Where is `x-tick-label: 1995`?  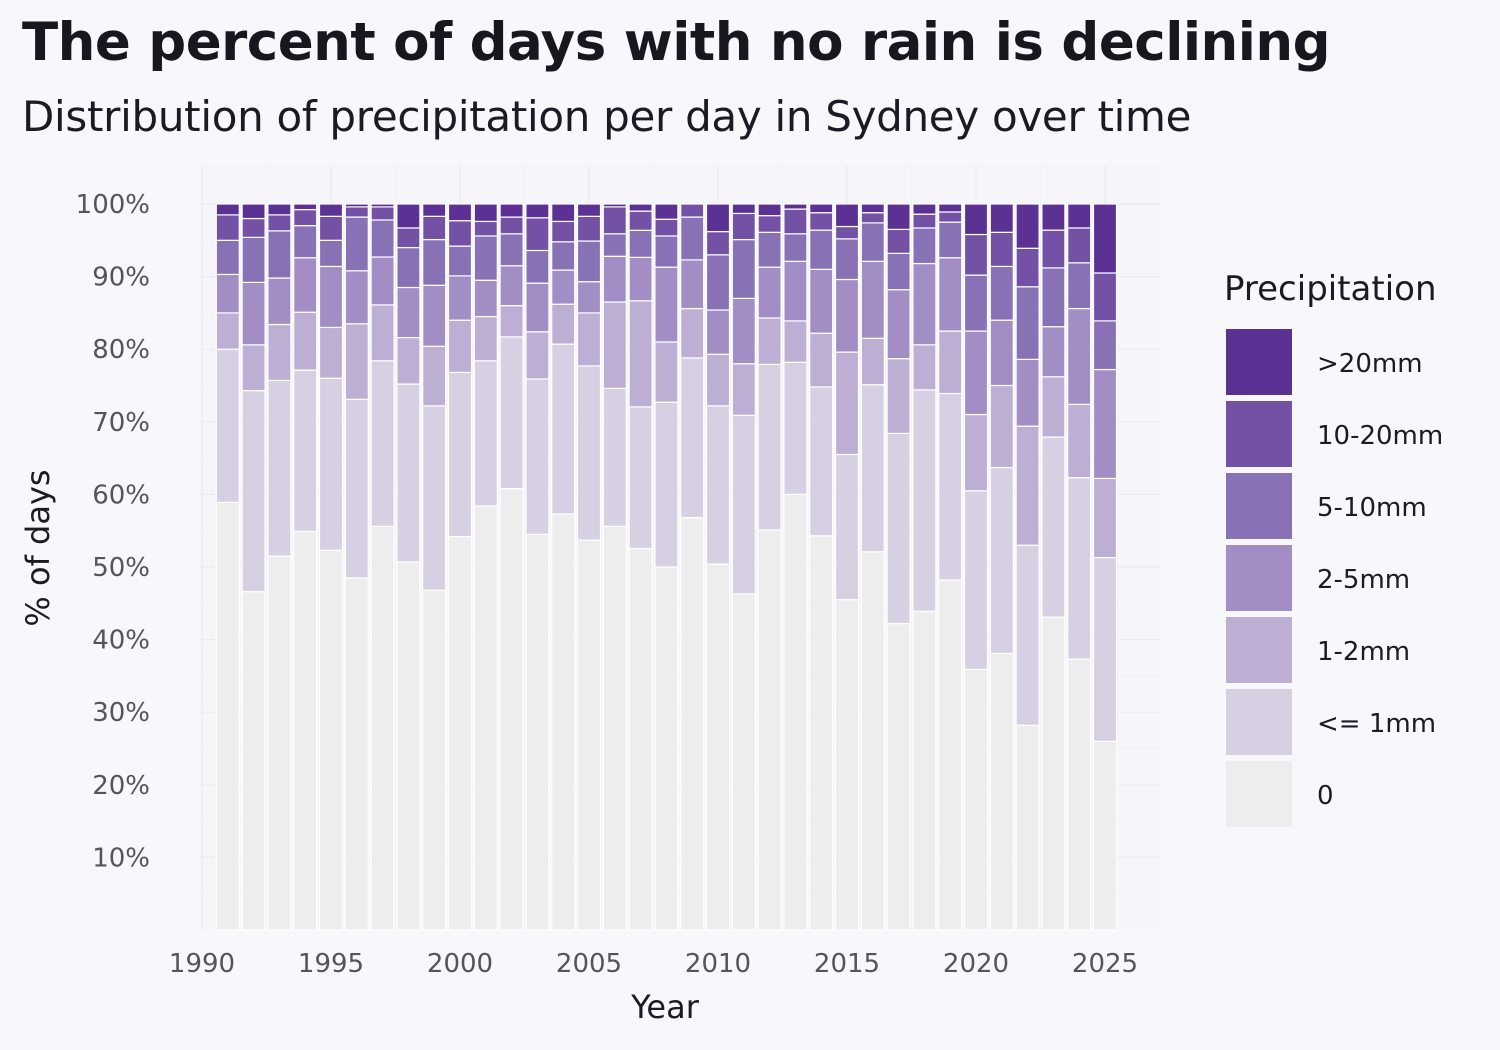 x-tick-label: 1995 is located at coordinates (331, 964).